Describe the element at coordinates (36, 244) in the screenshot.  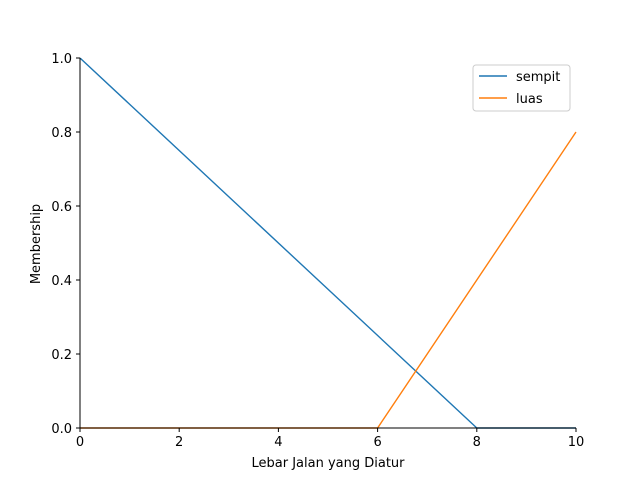
I see `y-axis-label: Membership` at that location.